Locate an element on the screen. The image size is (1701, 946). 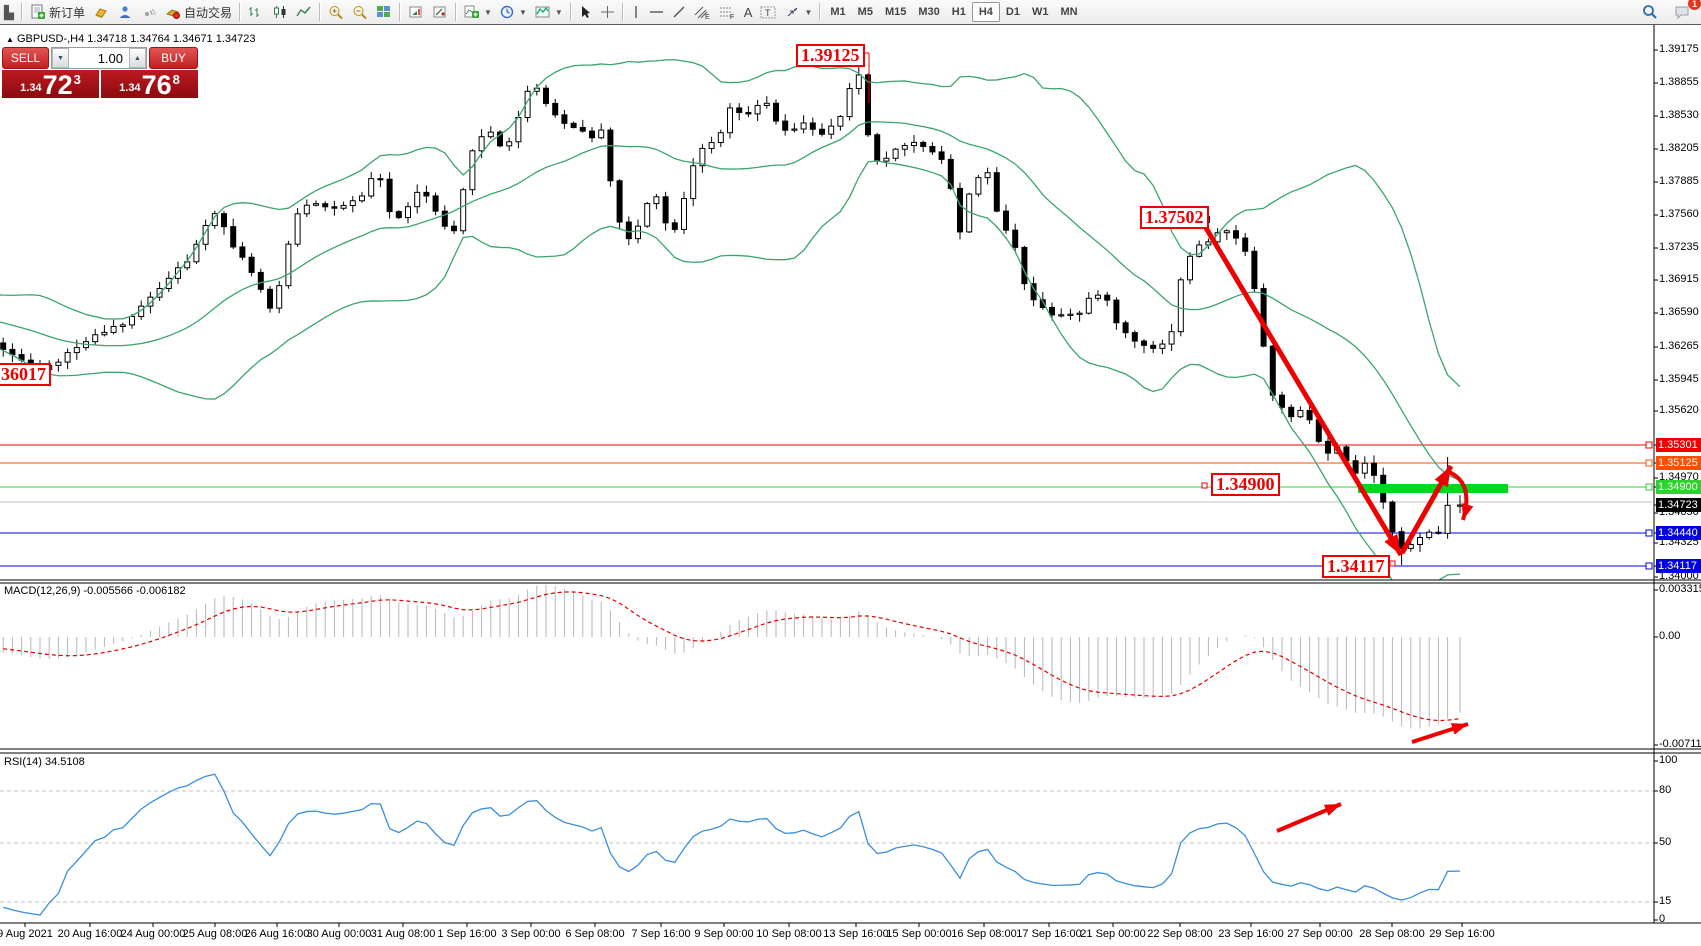
axis-level-label: 1.35301 is located at coordinates (1678, 445).